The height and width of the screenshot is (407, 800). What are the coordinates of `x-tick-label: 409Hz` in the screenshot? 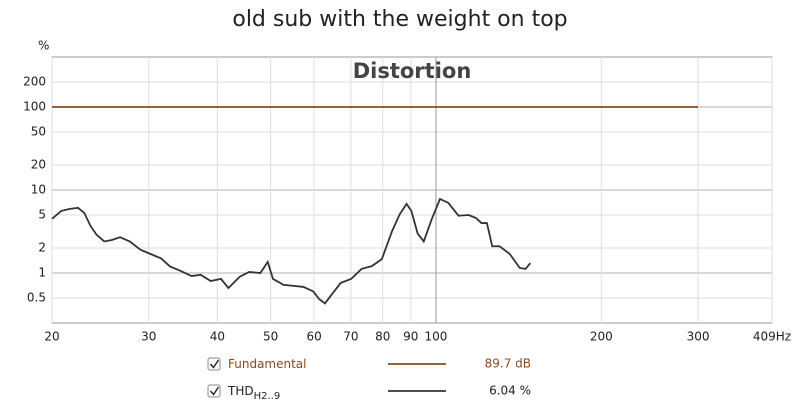 It's located at (772, 337).